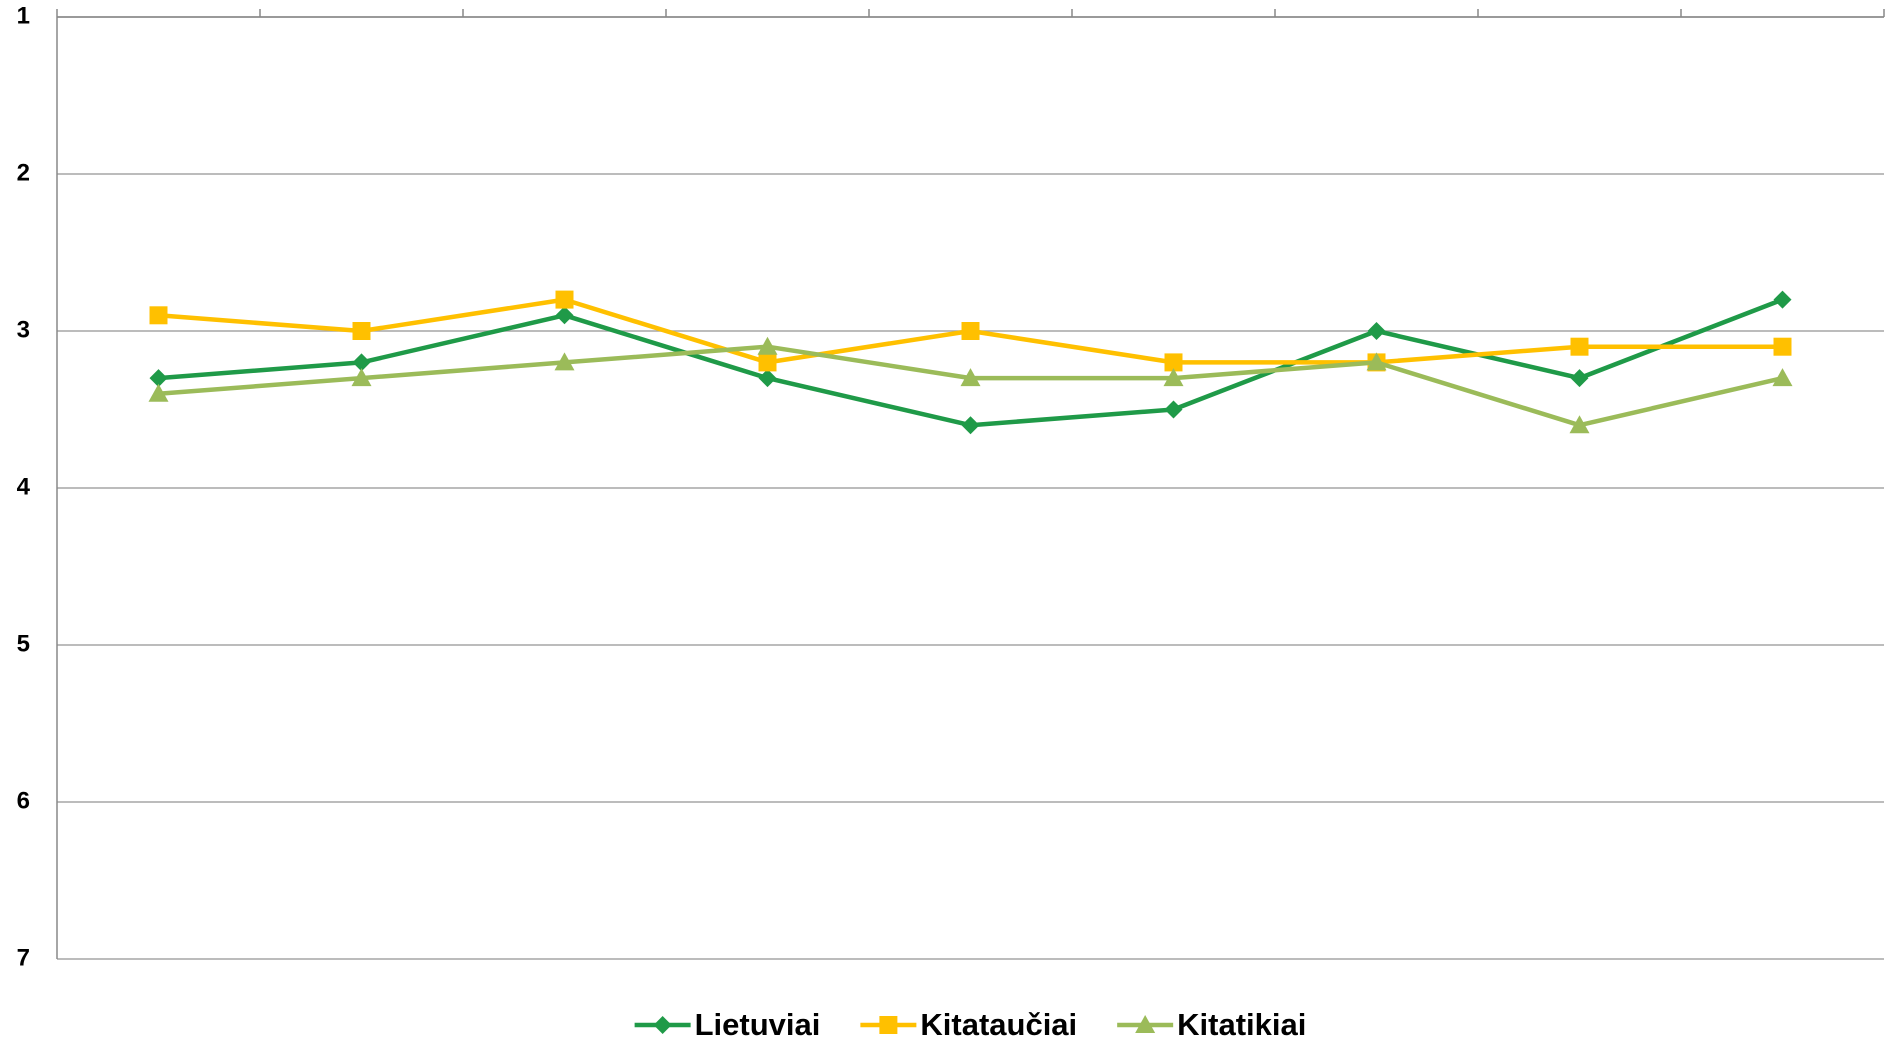 This screenshot has width=1886, height=1042. I want to click on y-tick-label: 2, so click(23, 172).